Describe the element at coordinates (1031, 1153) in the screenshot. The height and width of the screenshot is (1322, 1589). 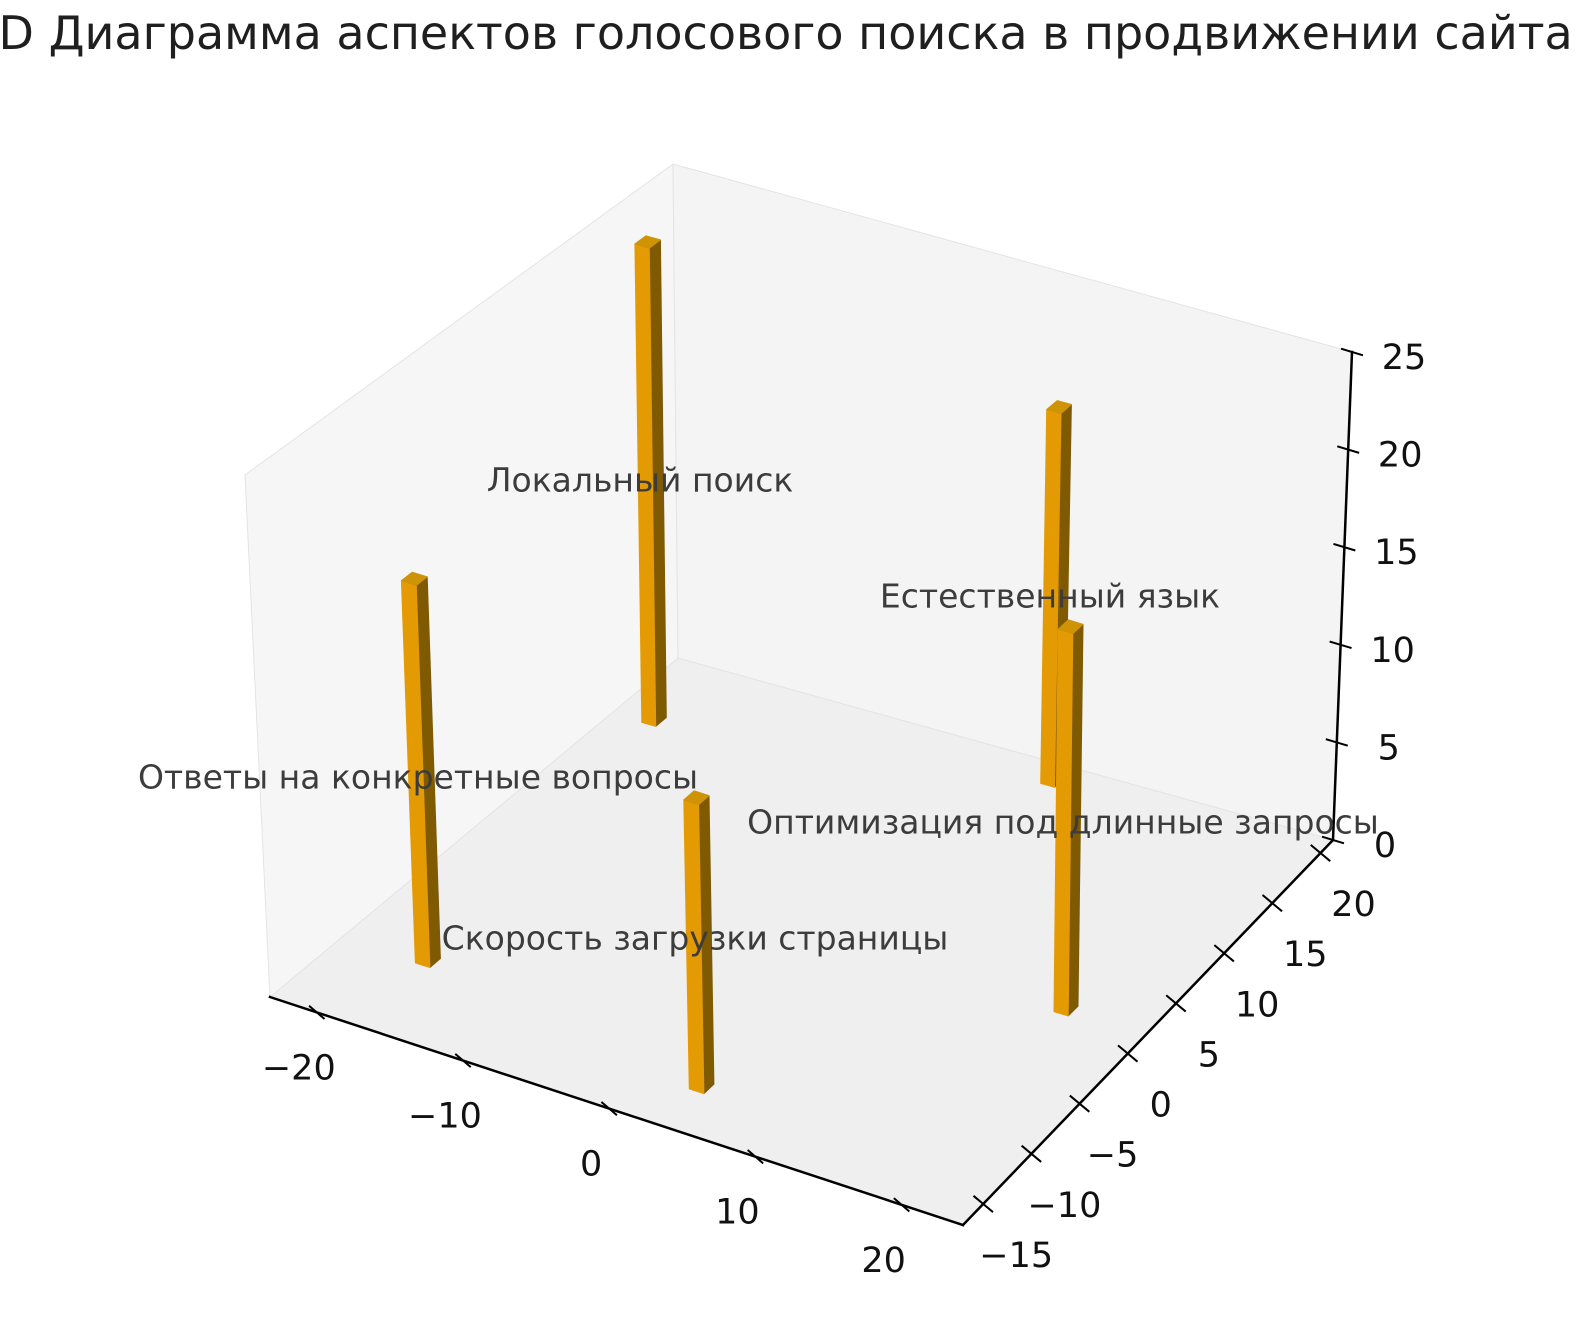
I see `y-tick--10` at that location.